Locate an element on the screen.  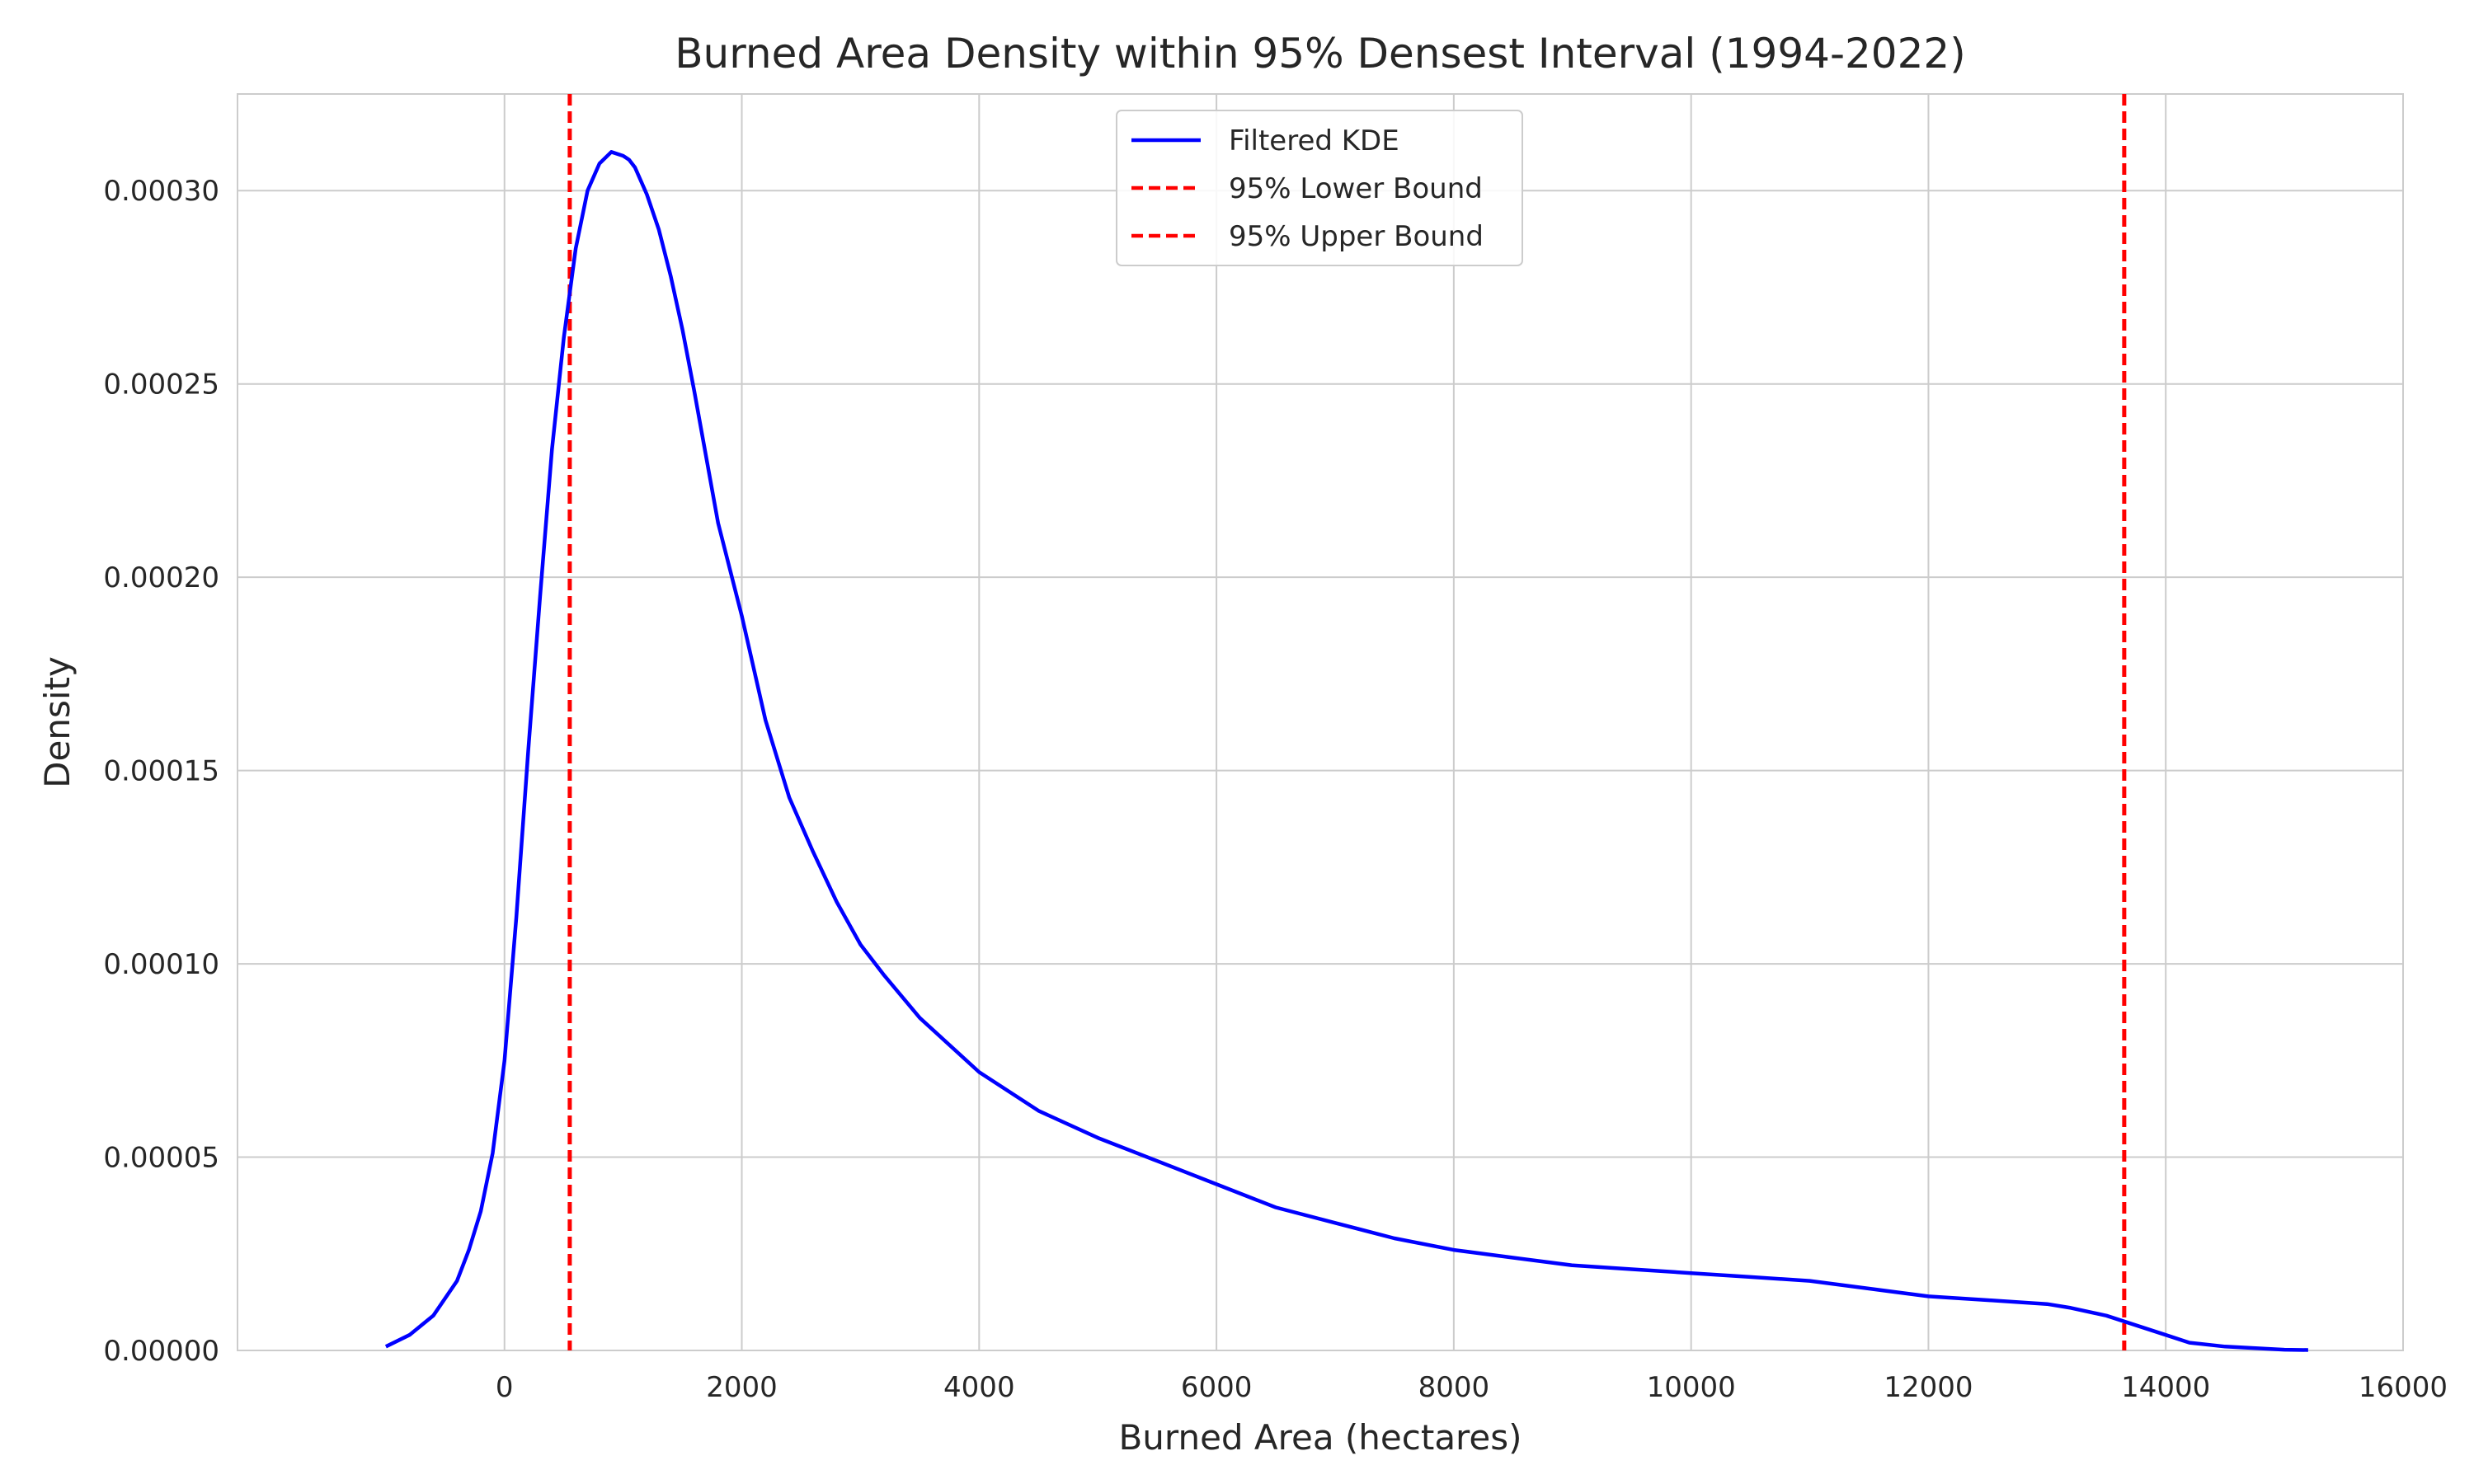
x-tick-labels: 0 2000 4000 6000 8000 10000 12000 14000 16000 is located at coordinates (1472, 1387).